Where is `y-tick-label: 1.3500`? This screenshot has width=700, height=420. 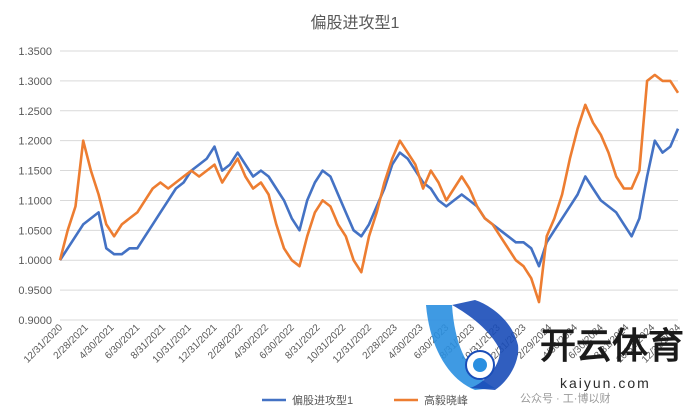
y-tick-label: 1.3500 is located at coordinates (35, 52).